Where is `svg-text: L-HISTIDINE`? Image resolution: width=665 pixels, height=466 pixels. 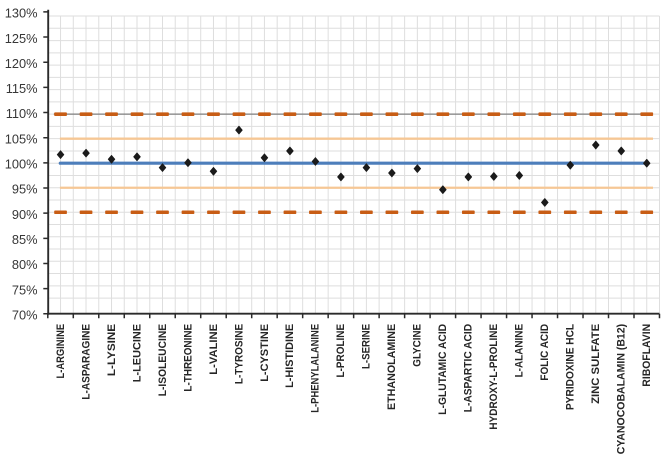
svg-text: L-HISTIDINE is located at coordinates (290, 356).